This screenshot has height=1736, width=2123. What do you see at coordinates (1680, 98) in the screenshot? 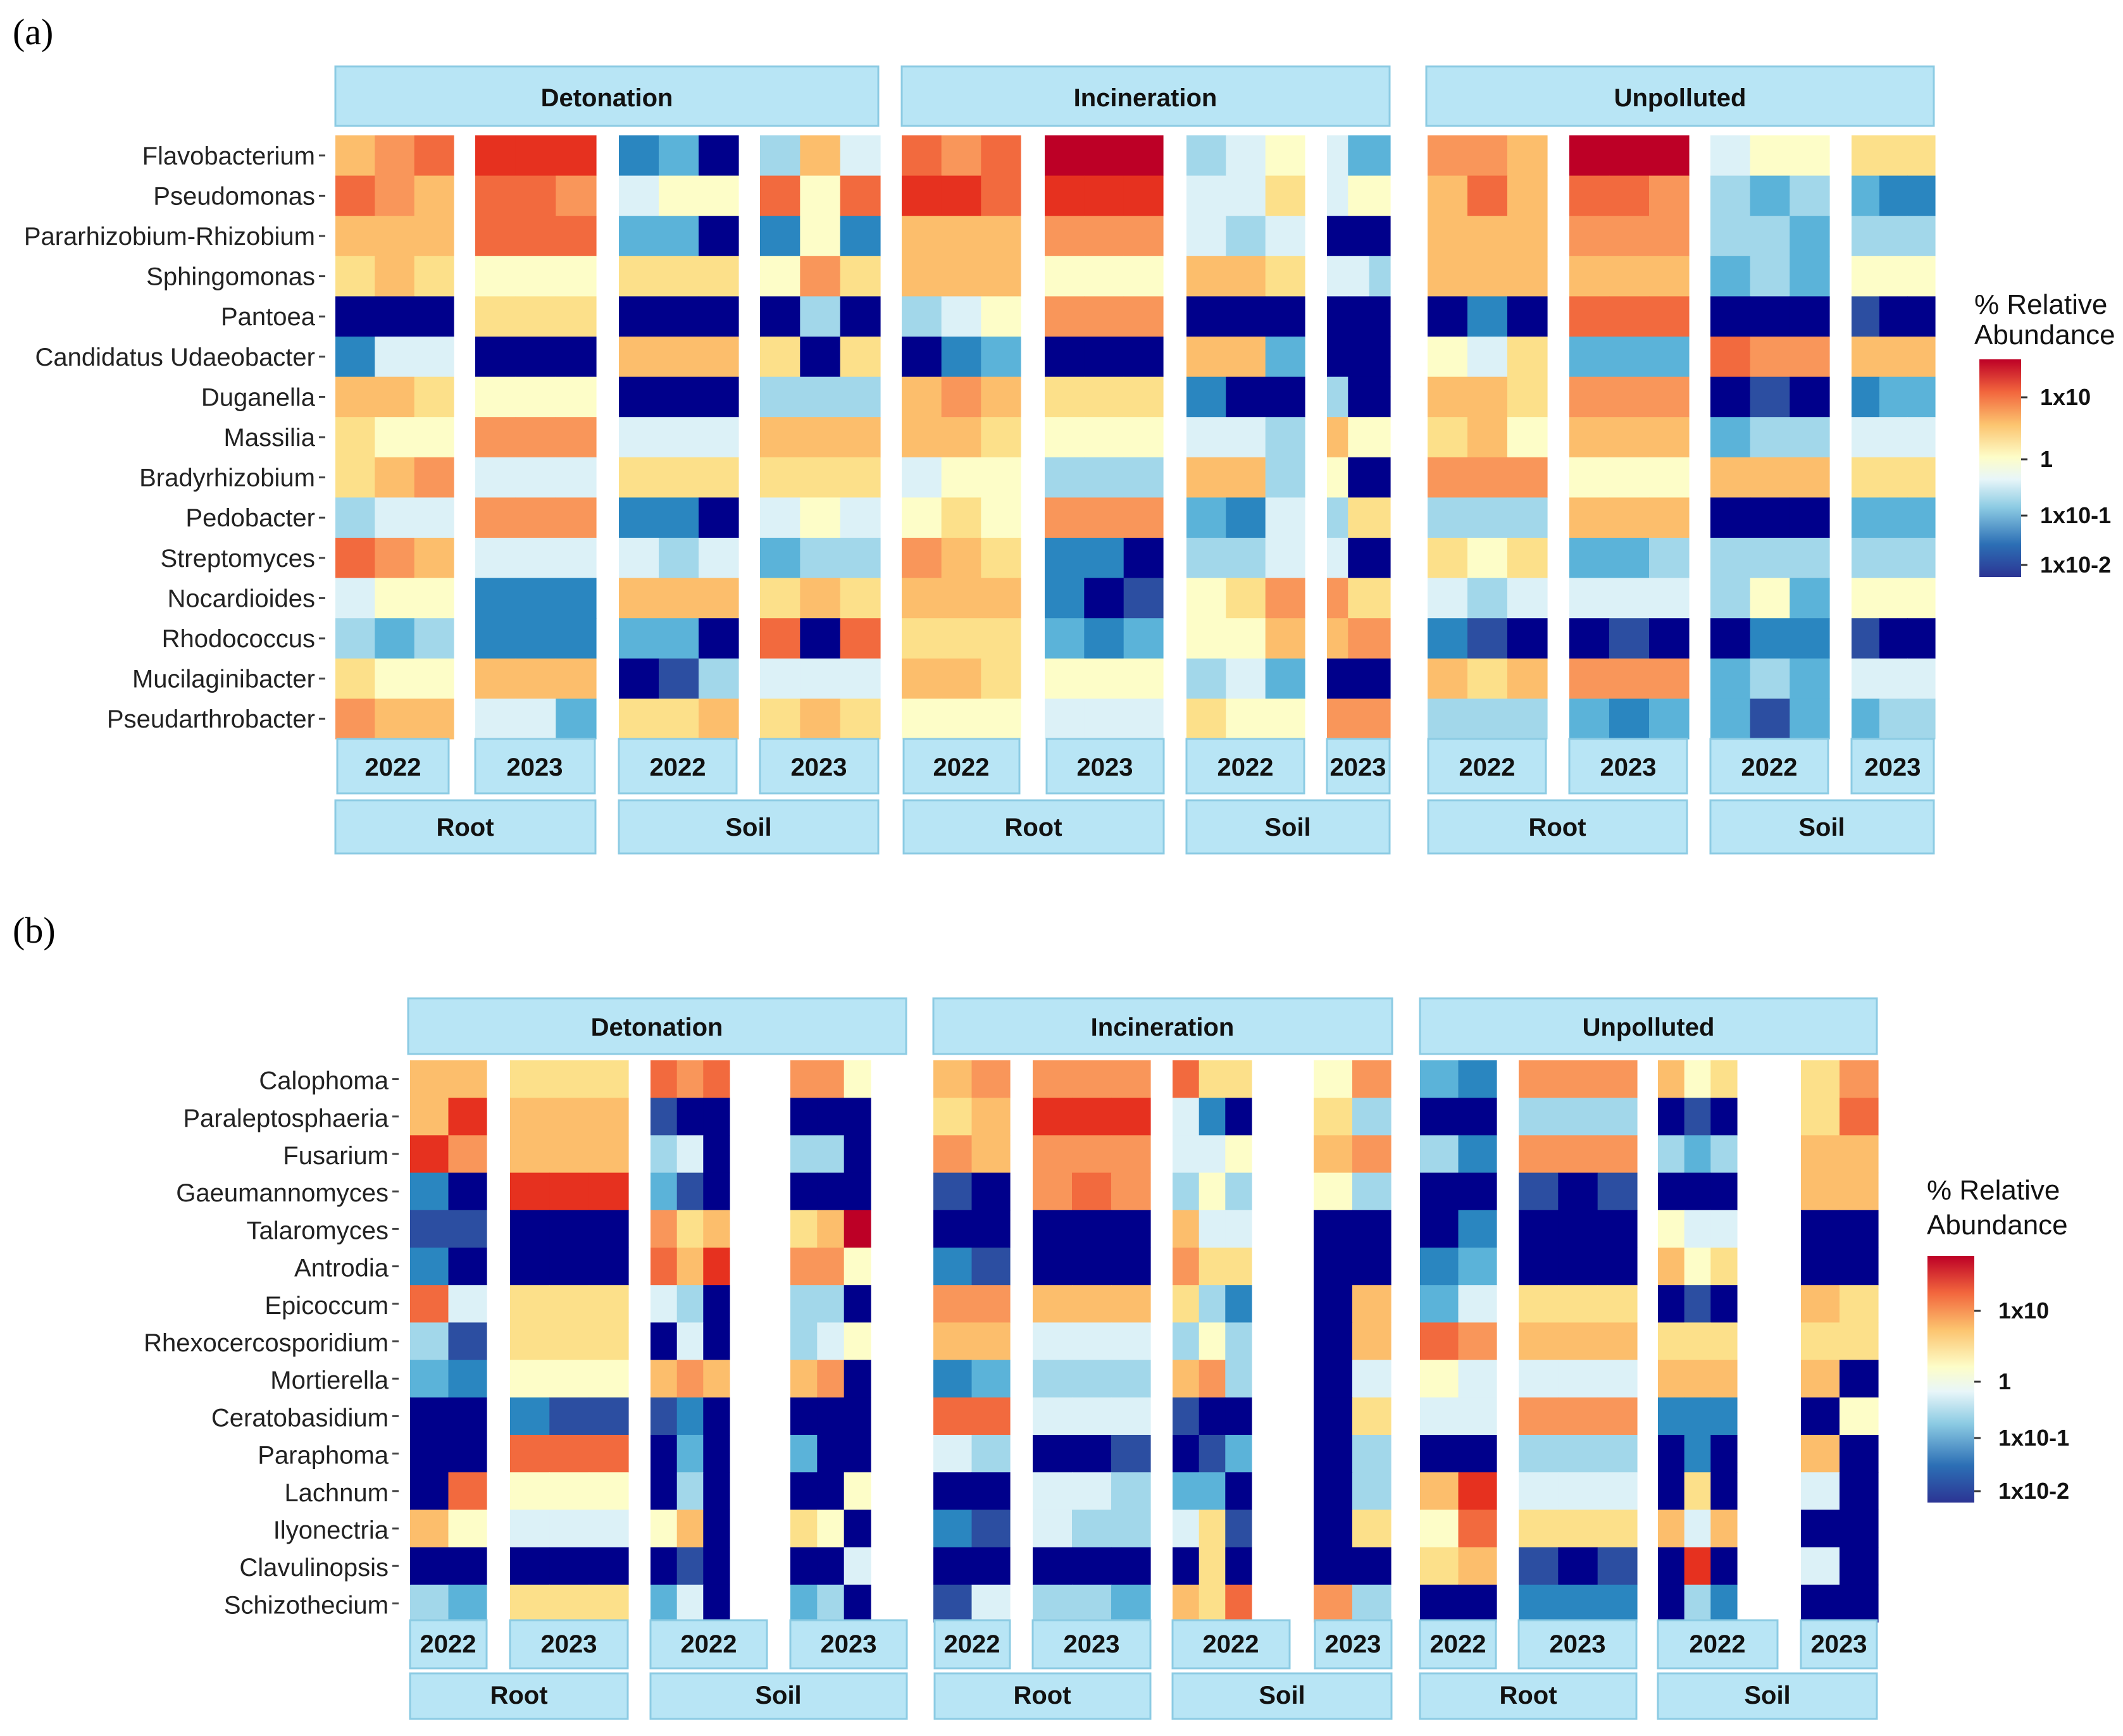
I see `group-label: Unpolluted` at bounding box center [1680, 98].